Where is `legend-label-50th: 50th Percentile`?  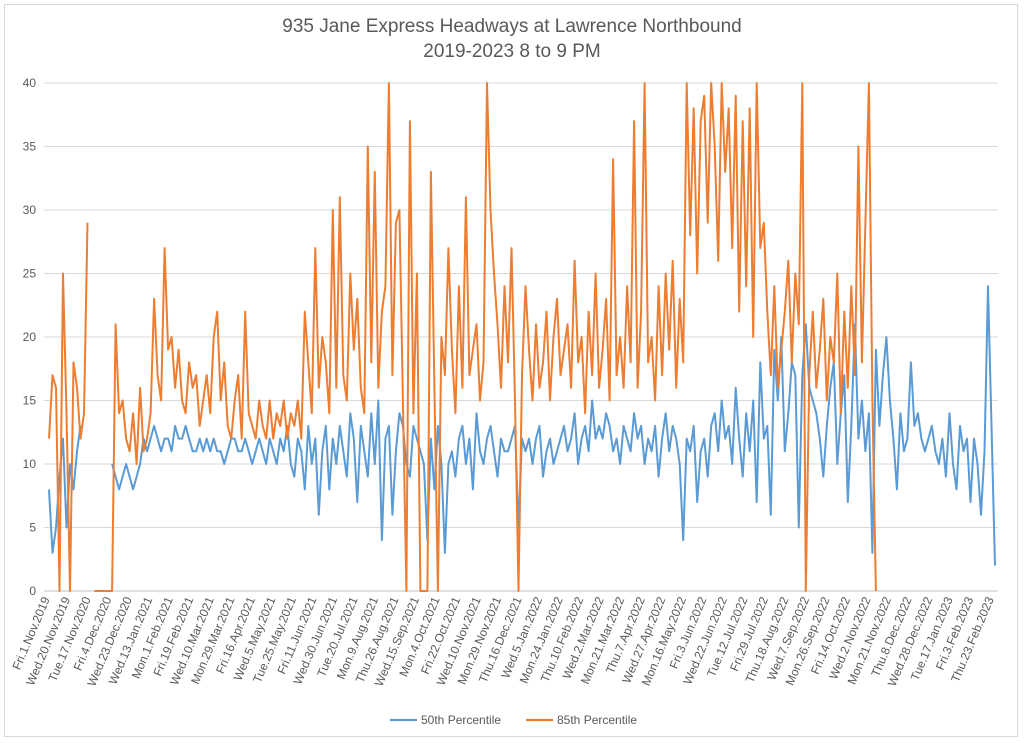
legend-label-50th: 50th Percentile is located at coordinates (461, 720).